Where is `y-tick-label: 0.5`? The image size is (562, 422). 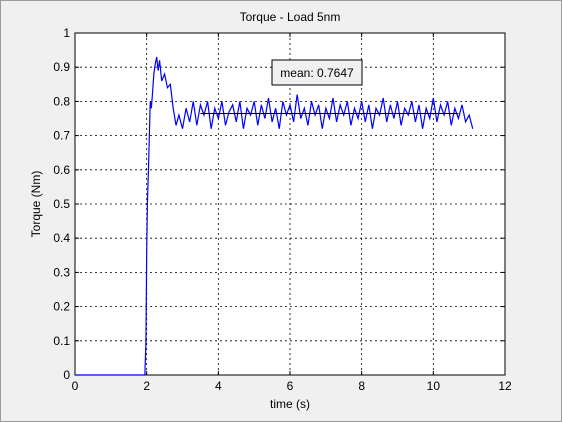
y-tick-label: 0.5 is located at coordinates (61, 204).